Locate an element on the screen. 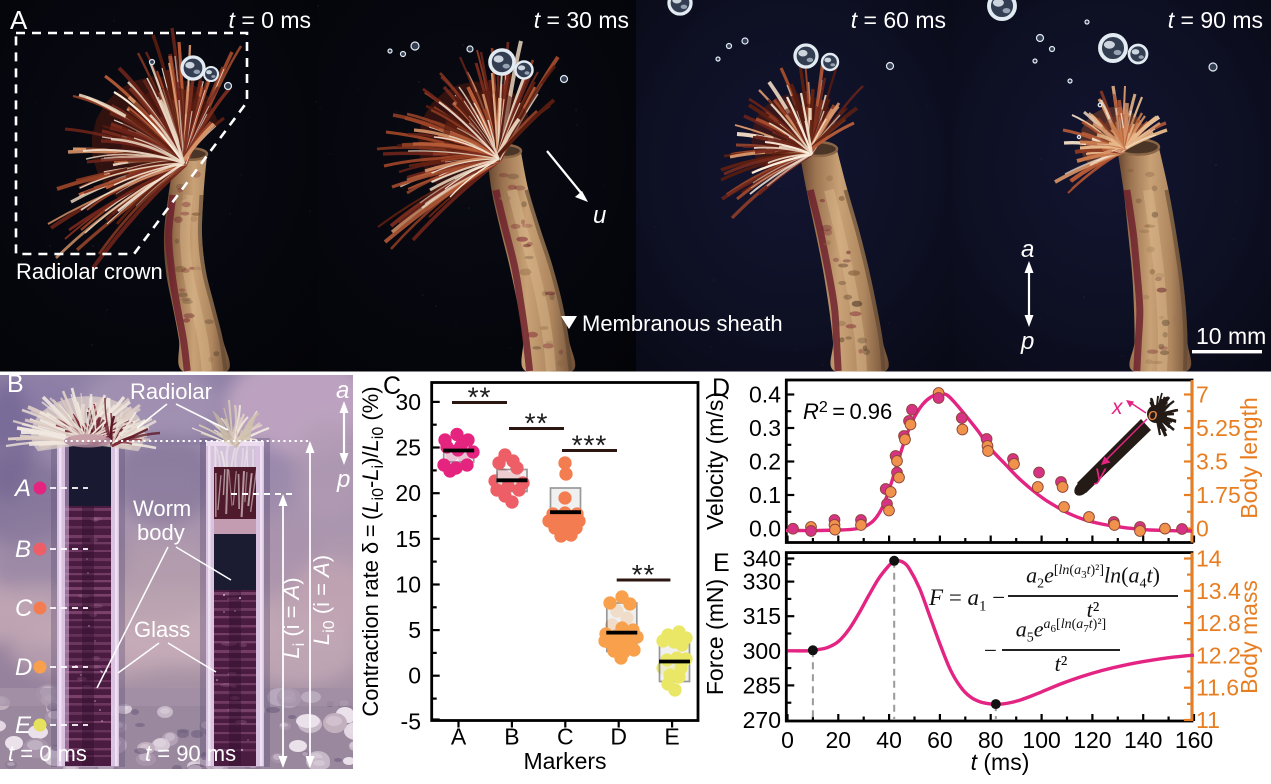  svg-text: 0.3 is located at coordinates (765, 428).